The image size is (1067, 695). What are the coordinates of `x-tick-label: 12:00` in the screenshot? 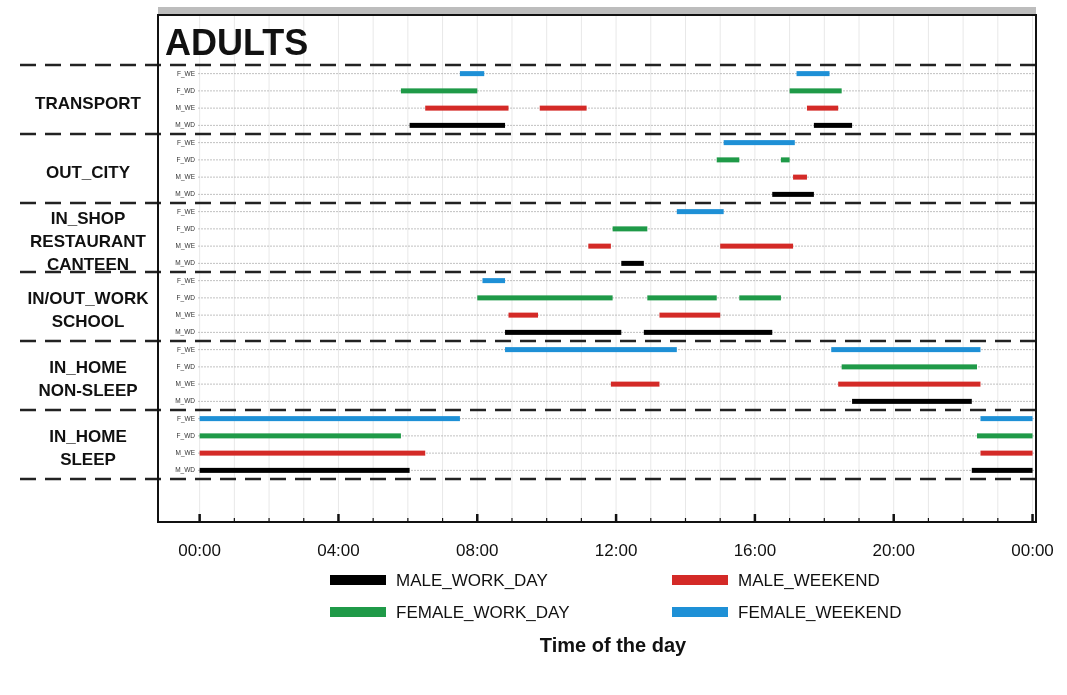 It's located at (616, 550).